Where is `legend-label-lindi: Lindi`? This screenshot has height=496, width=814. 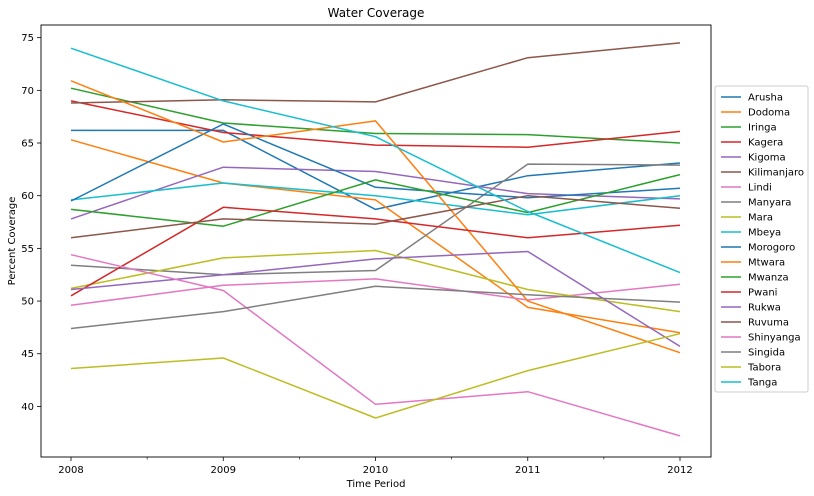
legend-label-lindi: Lindi is located at coordinates (760, 188).